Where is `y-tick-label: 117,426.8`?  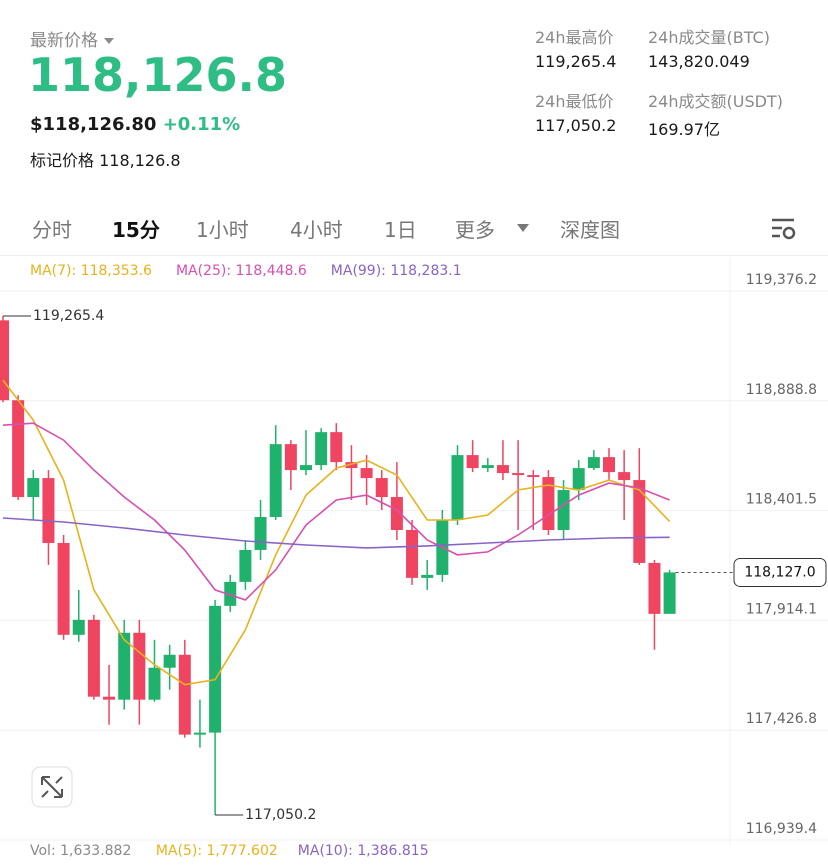
y-tick-label: 117,426.8 is located at coordinates (781, 719).